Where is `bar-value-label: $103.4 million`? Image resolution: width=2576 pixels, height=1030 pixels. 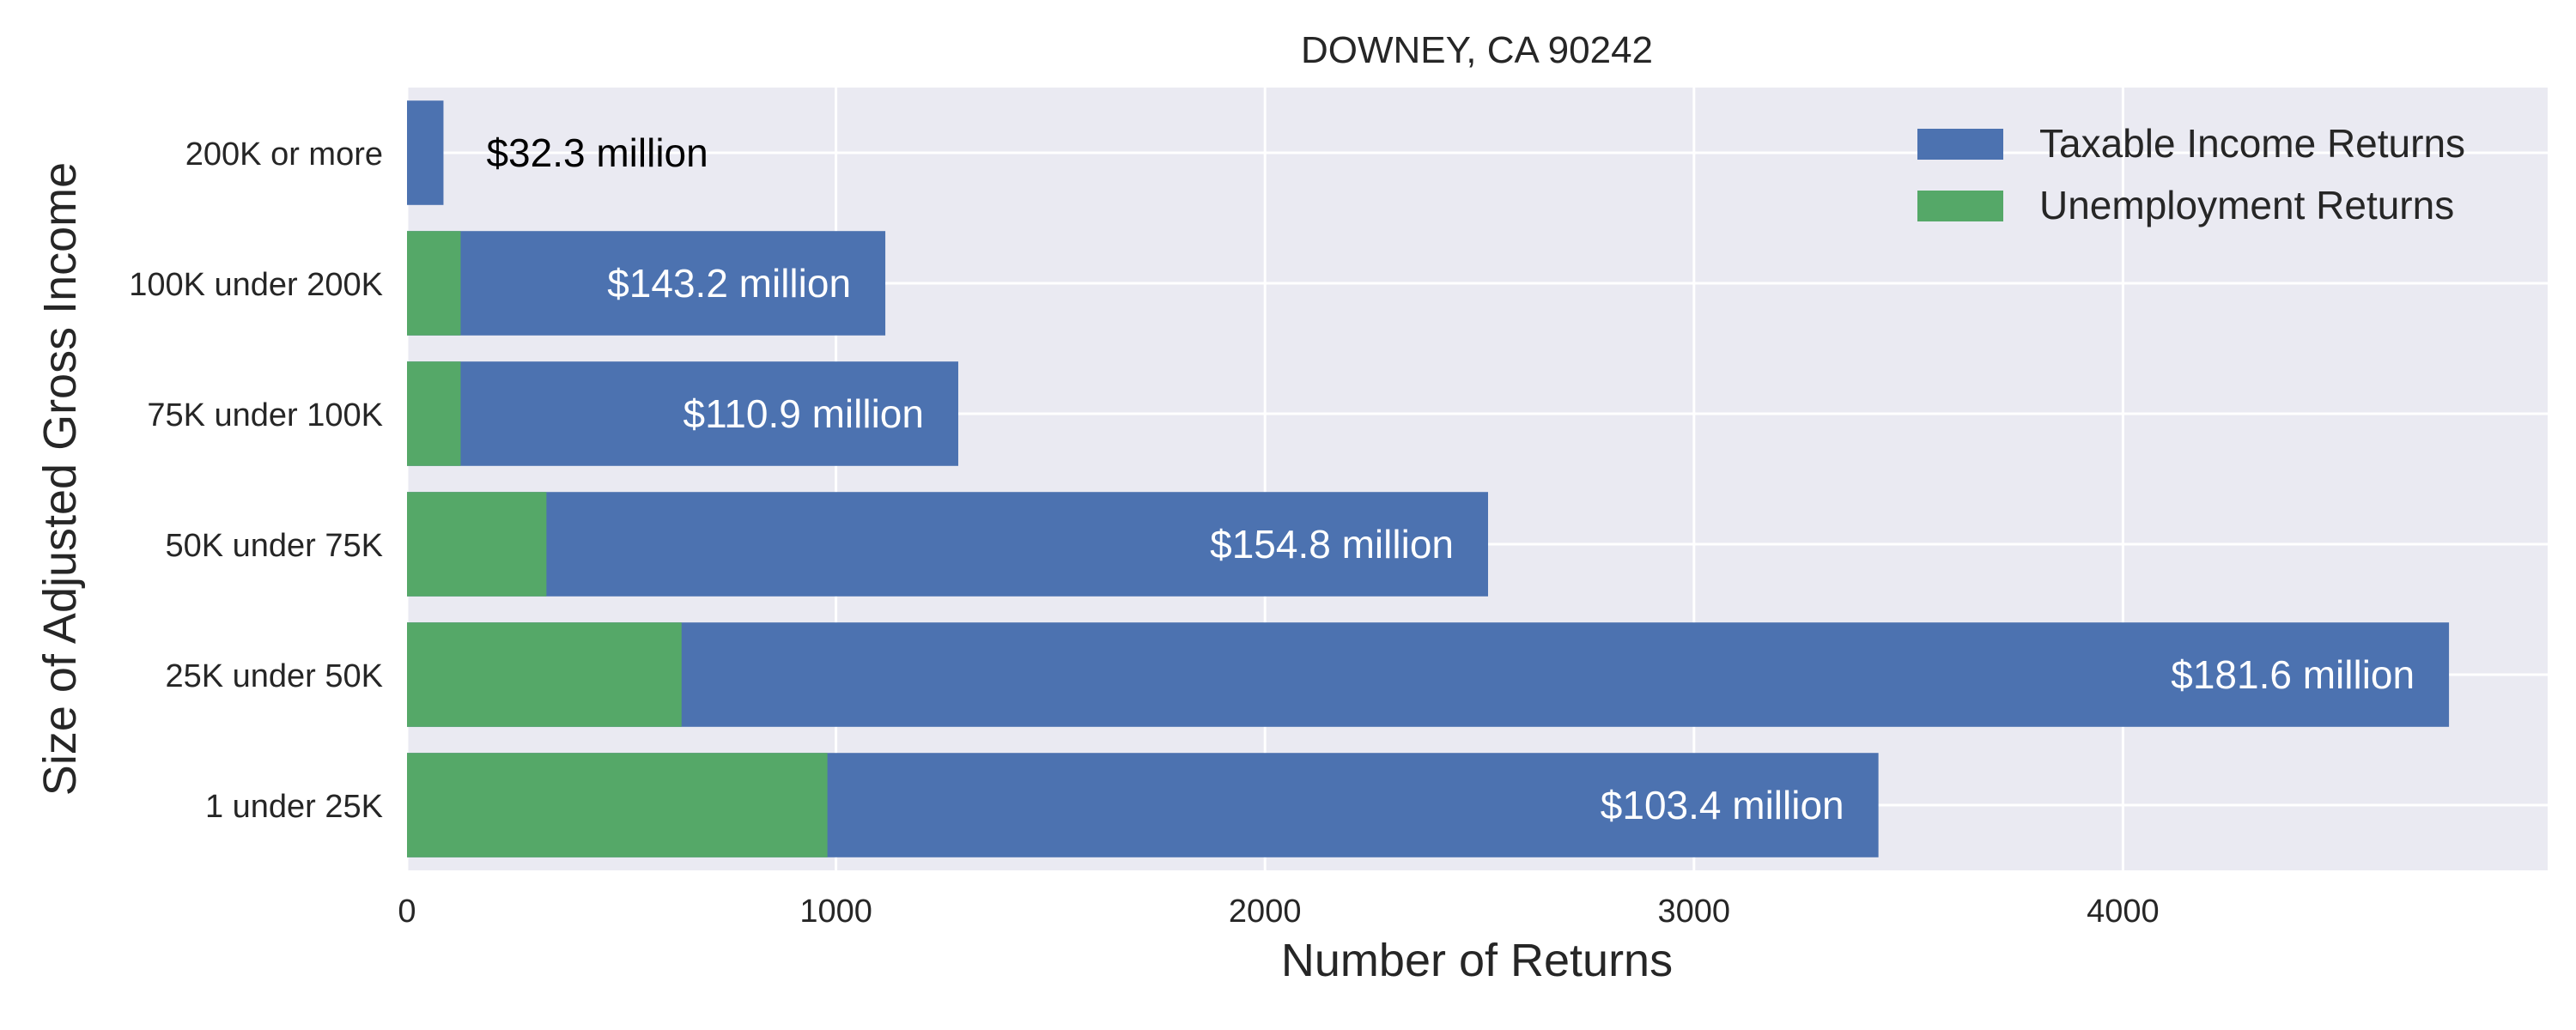
bar-value-label: $103.4 million is located at coordinates (1722, 805).